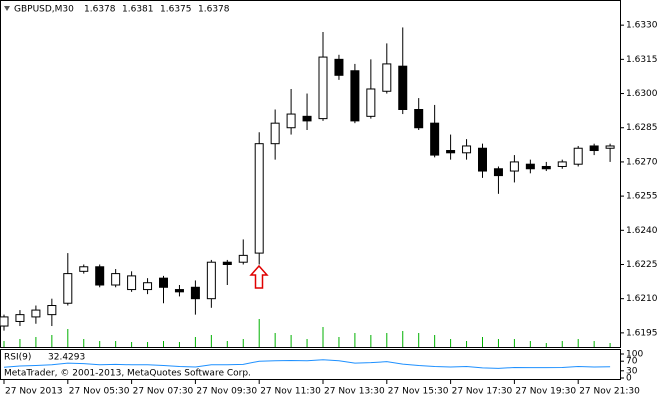 The image size is (660, 400). I want to click on rsi-title: RSI(9), so click(17, 358).